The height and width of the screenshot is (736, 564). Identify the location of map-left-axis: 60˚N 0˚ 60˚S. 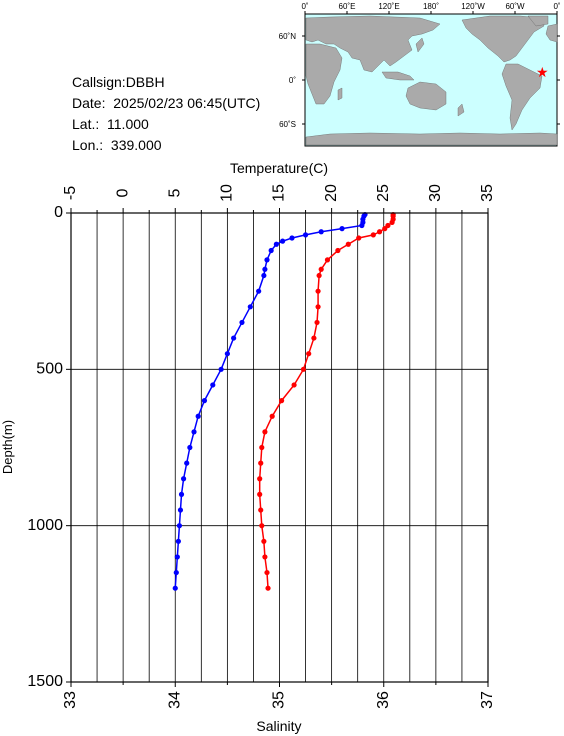
(288, 80).